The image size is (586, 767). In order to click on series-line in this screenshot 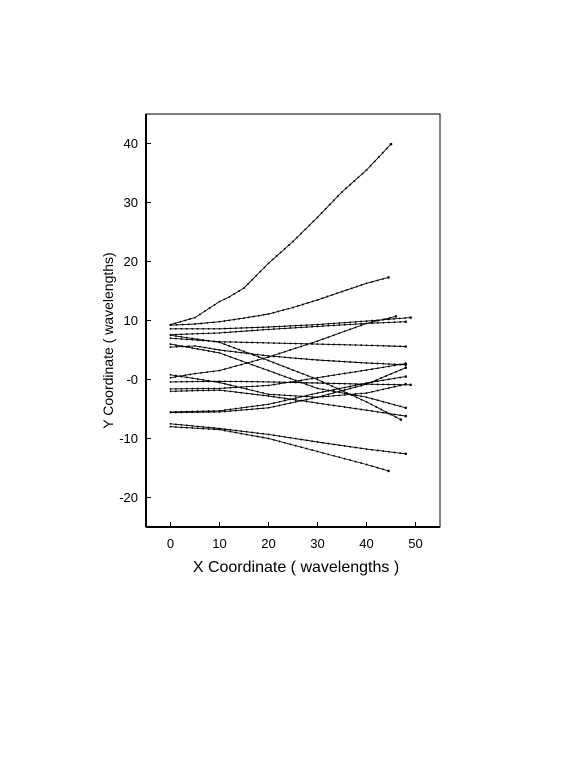, I will do `click(288, 403)`.